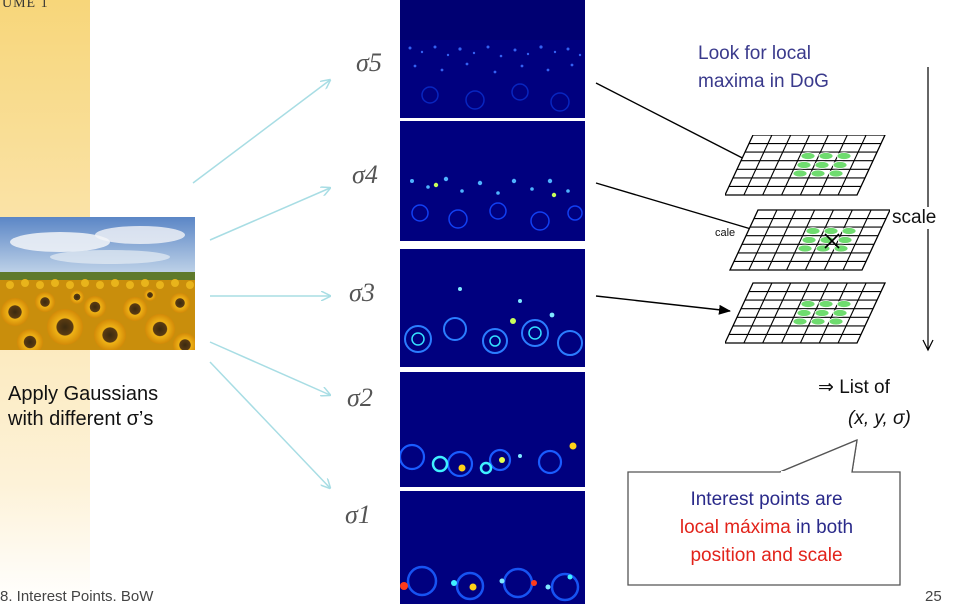 This screenshot has height=605, width=956. I want to click on sigma4-label: σ4, so click(365, 174).